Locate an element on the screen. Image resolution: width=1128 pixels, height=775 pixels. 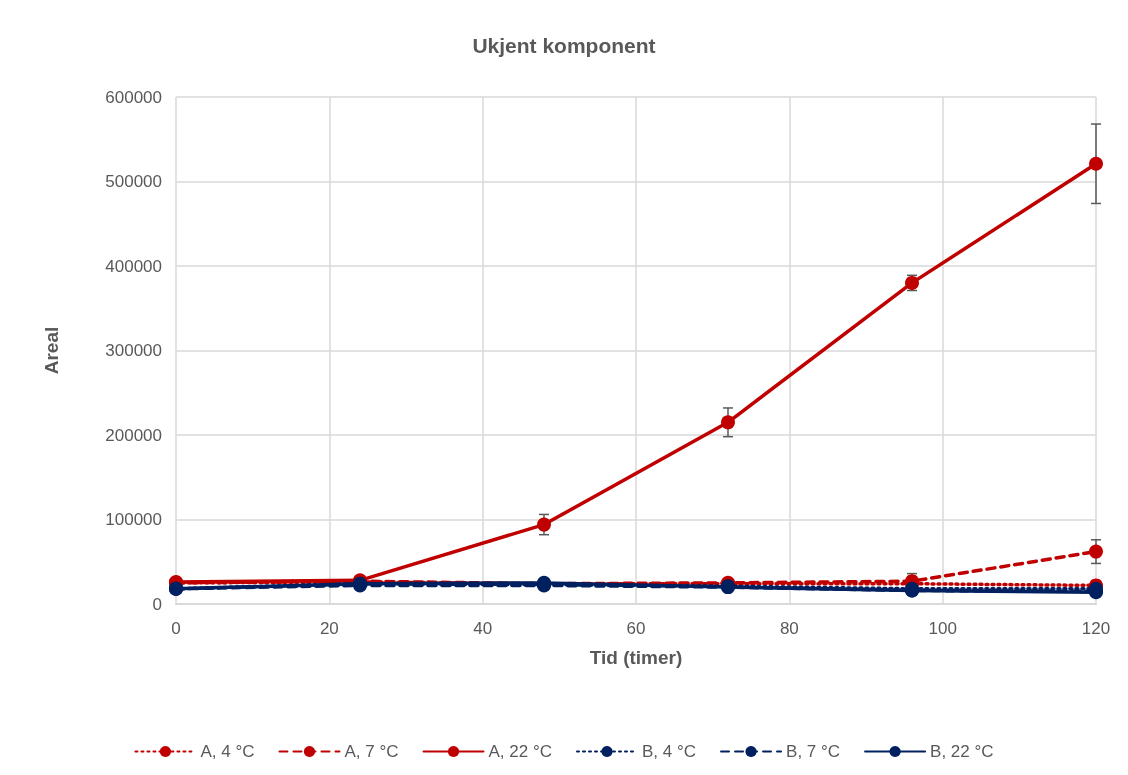
x-tick-label: 80 is located at coordinates (789, 628).